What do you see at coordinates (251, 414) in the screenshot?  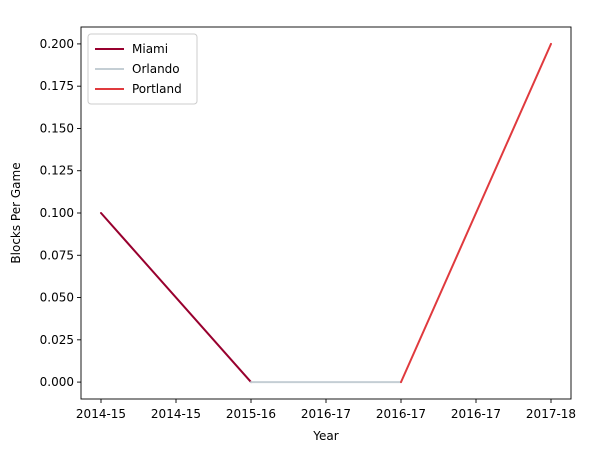 I see `x-tick-label: 2015-16` at bounding box center [251, 414].